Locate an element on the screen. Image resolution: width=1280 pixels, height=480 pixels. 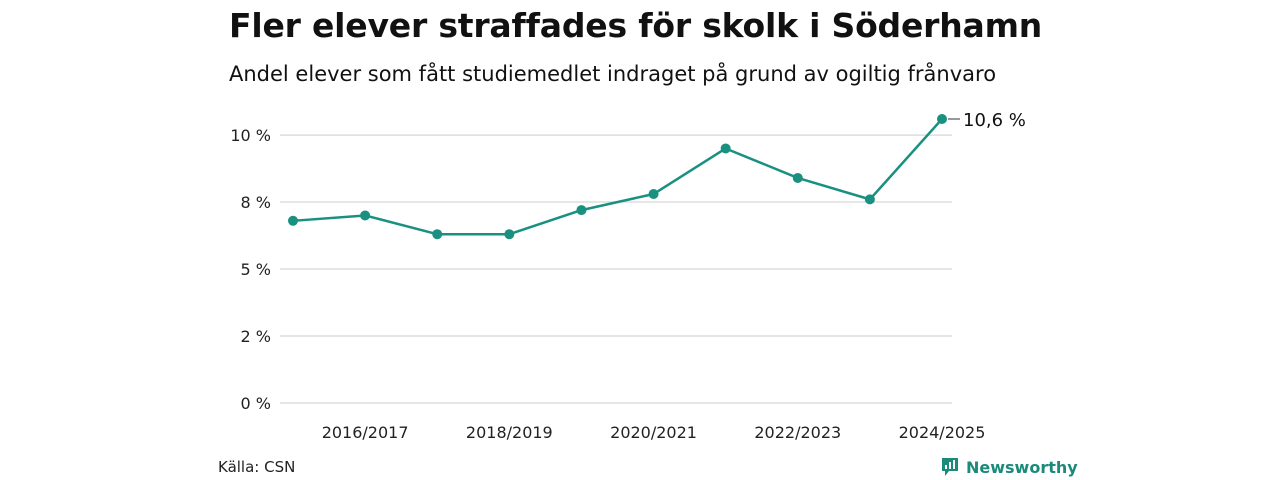
end-value-label: 10,6 % is located at coordinates (994, 120).